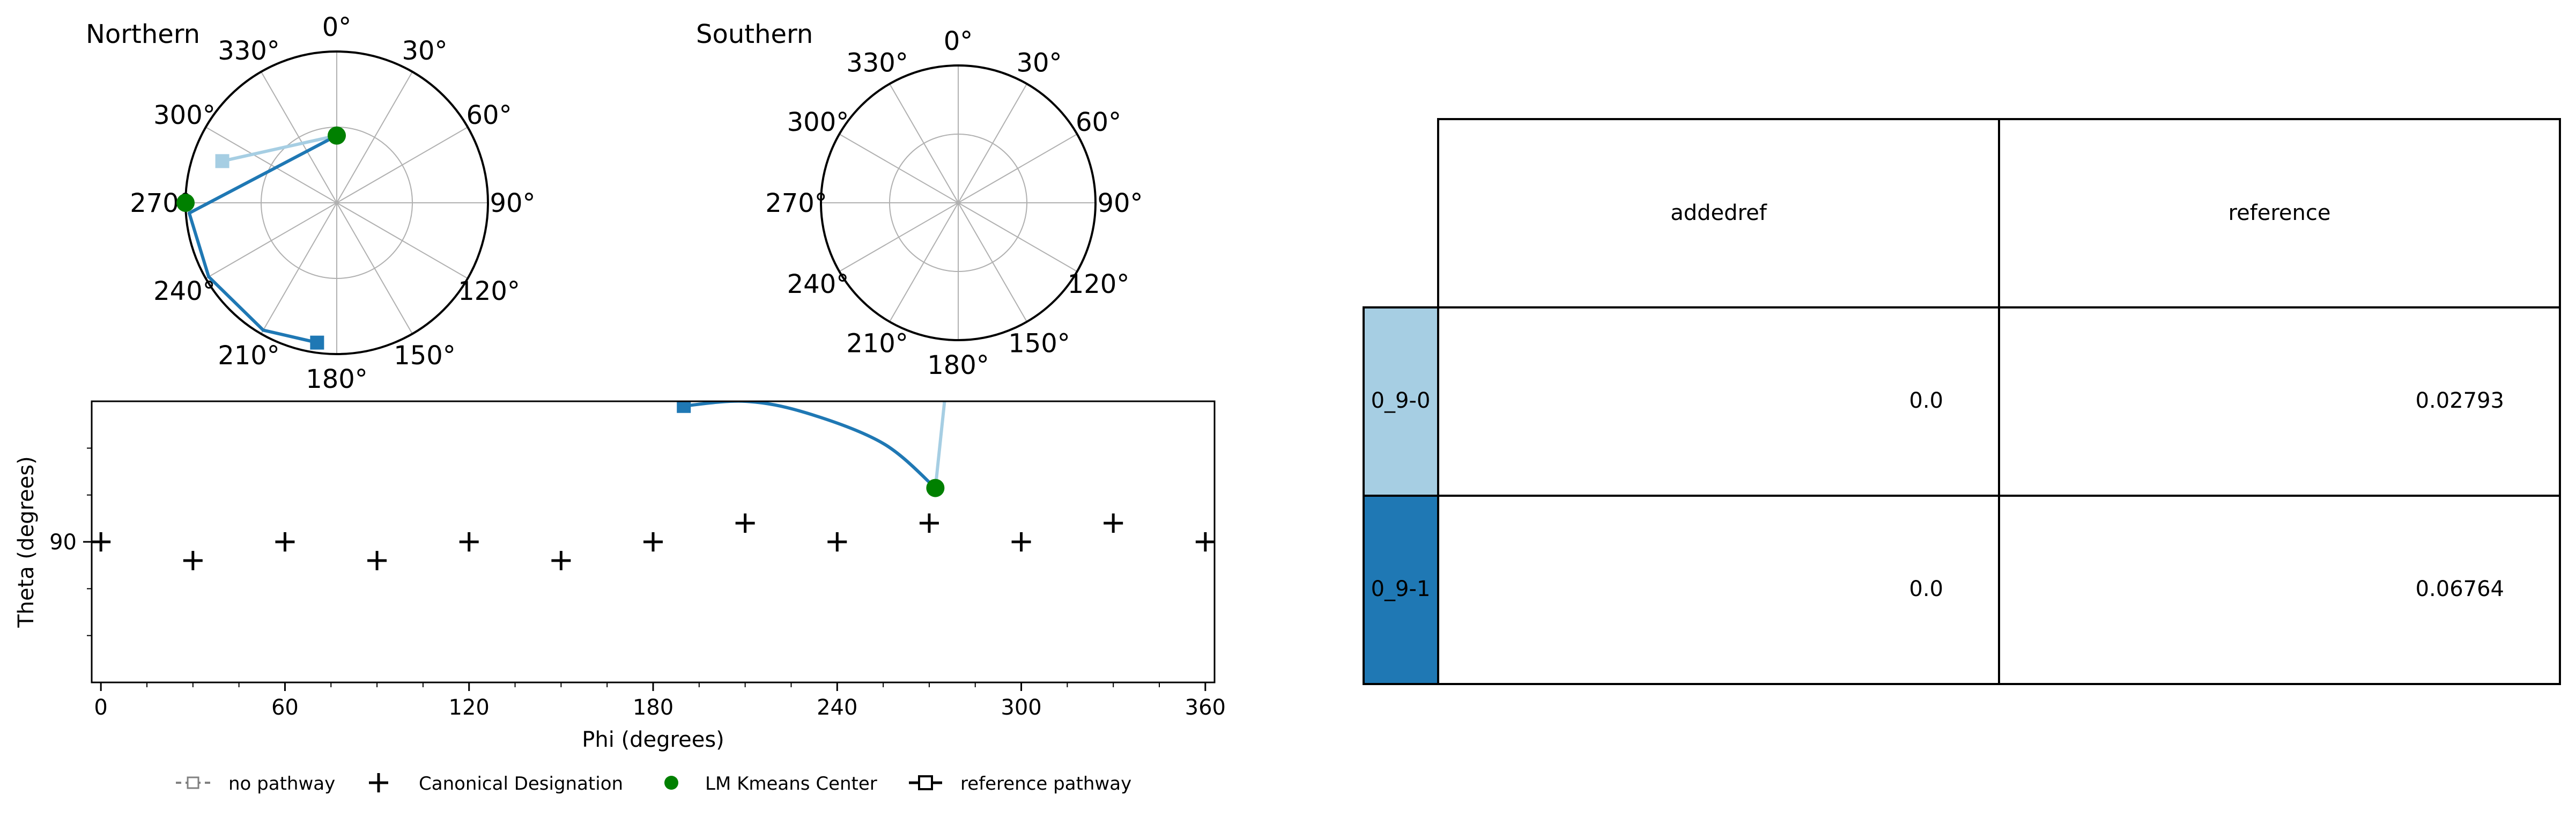 The height and width of the screenshot is (816, 2576). What do you see at coordinates (2460, 400) in the screenshot?
I see `cell-reference: 0.02793` at bounding box center [2460, 400].